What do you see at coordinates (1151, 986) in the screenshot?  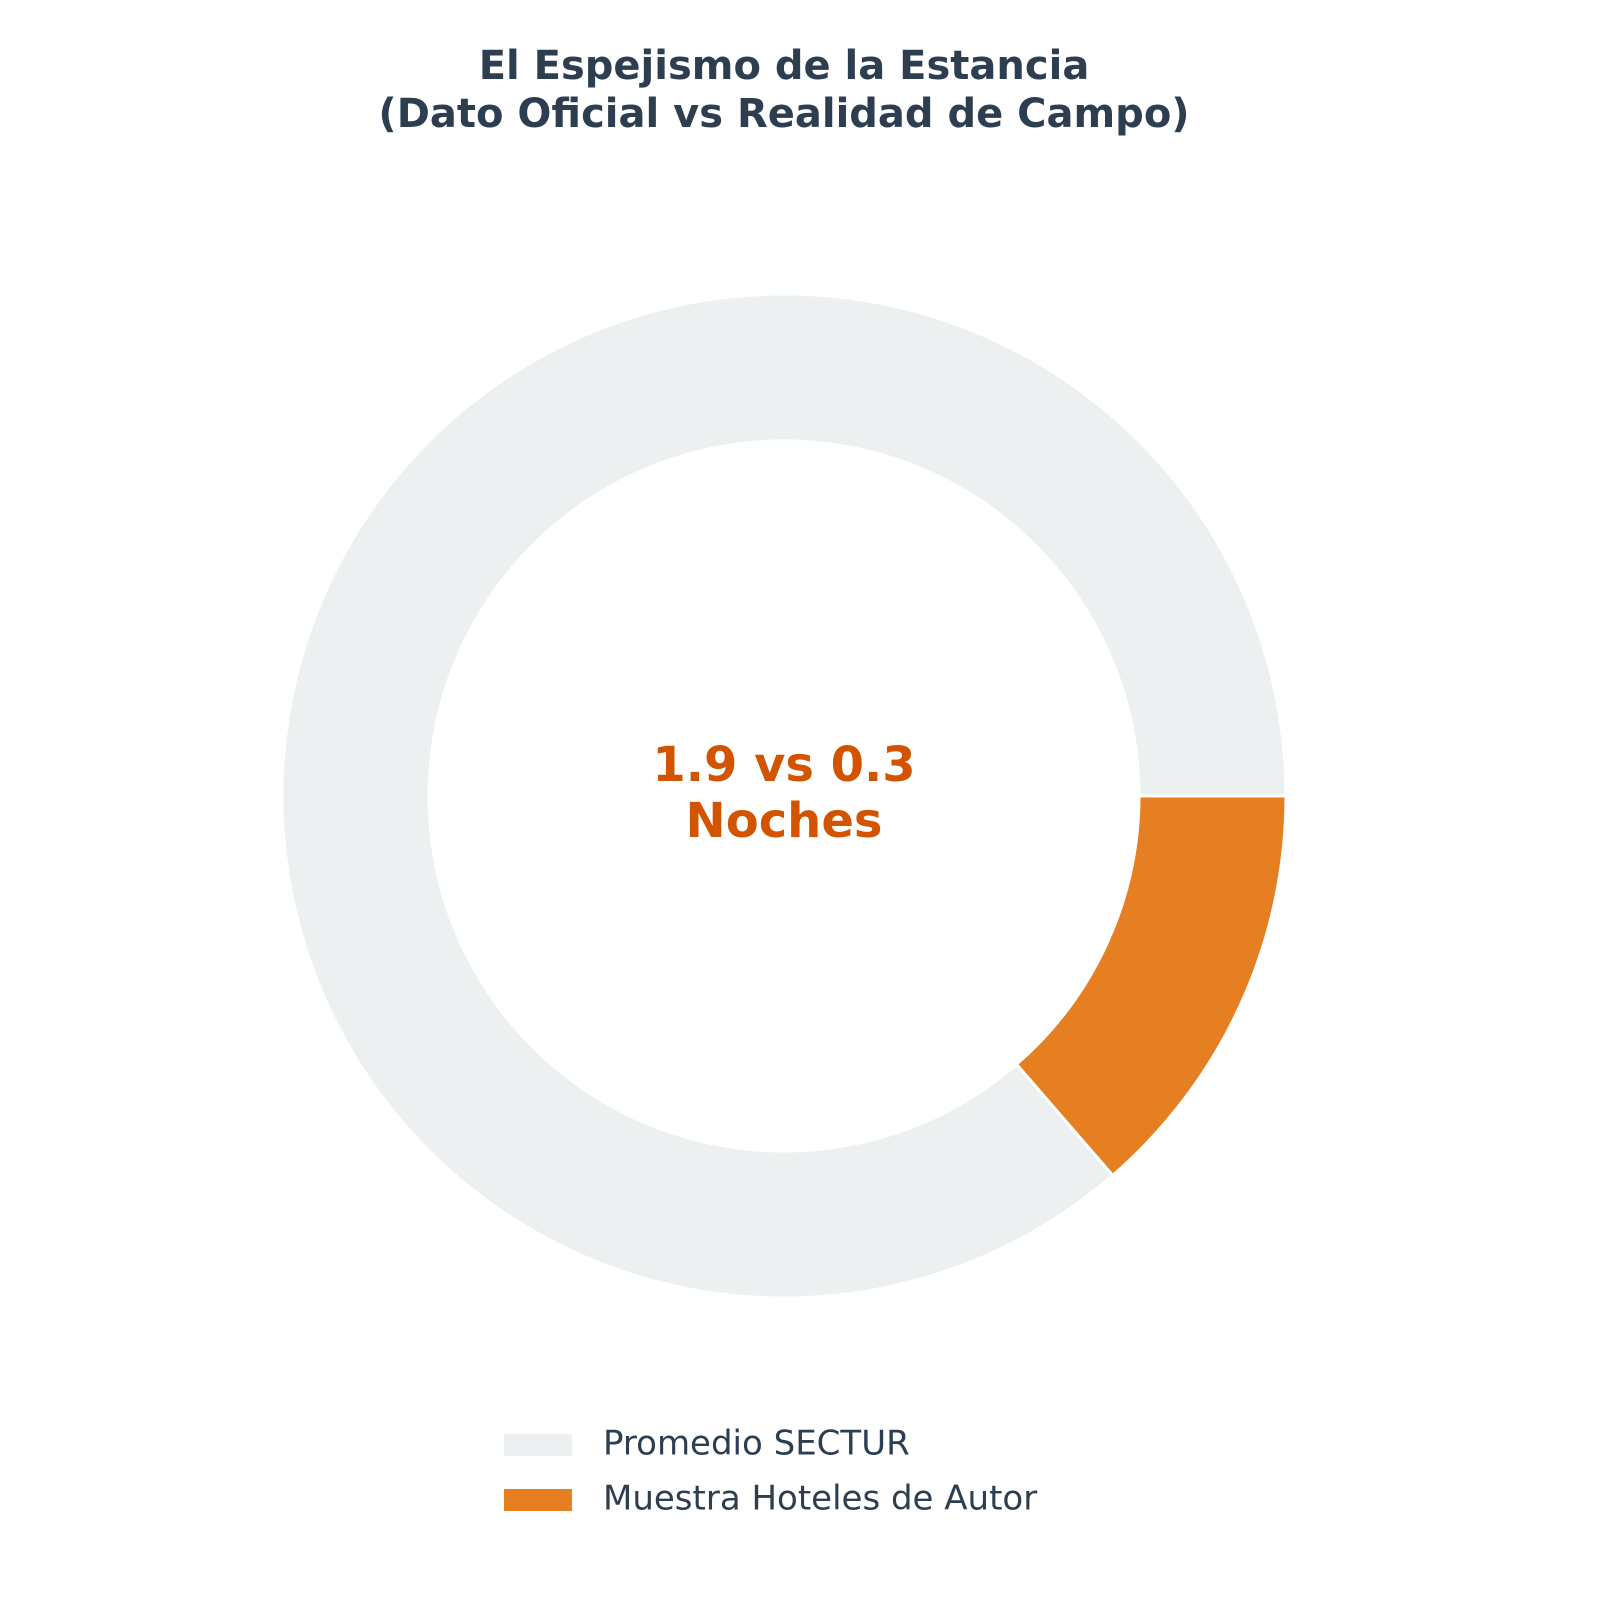 I see `donut-segment` at bounding box center [1151, 986].